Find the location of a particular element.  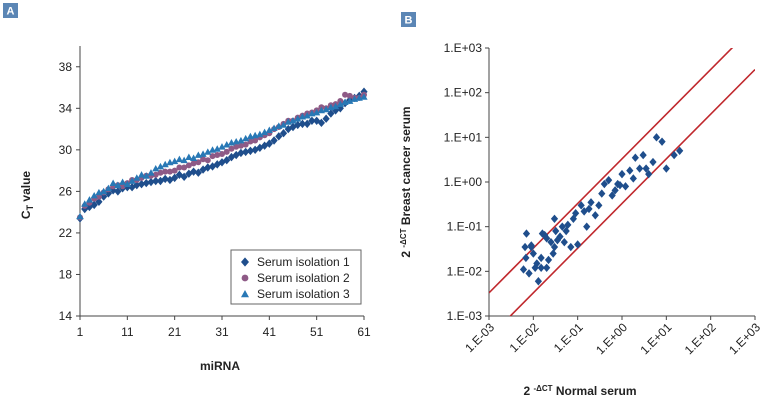

panel-a-y-axis-title-rest: value is located at coordinates (26, 188).